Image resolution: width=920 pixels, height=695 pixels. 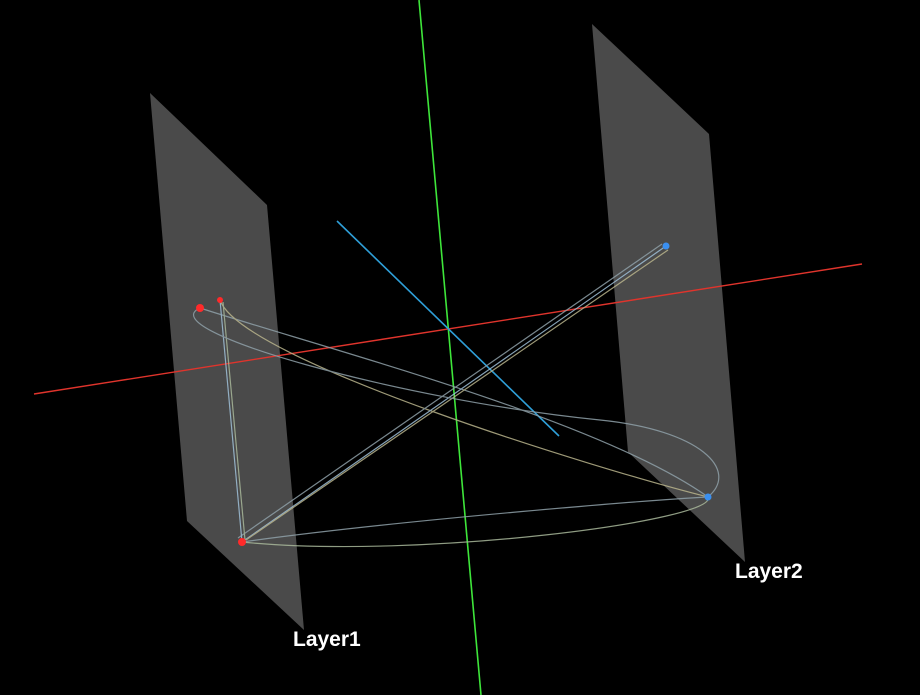 What do you see at coordinates (327, 639) in the screenshot?
I see `layer1-label: Layer1` at bounding box center [327, 639].